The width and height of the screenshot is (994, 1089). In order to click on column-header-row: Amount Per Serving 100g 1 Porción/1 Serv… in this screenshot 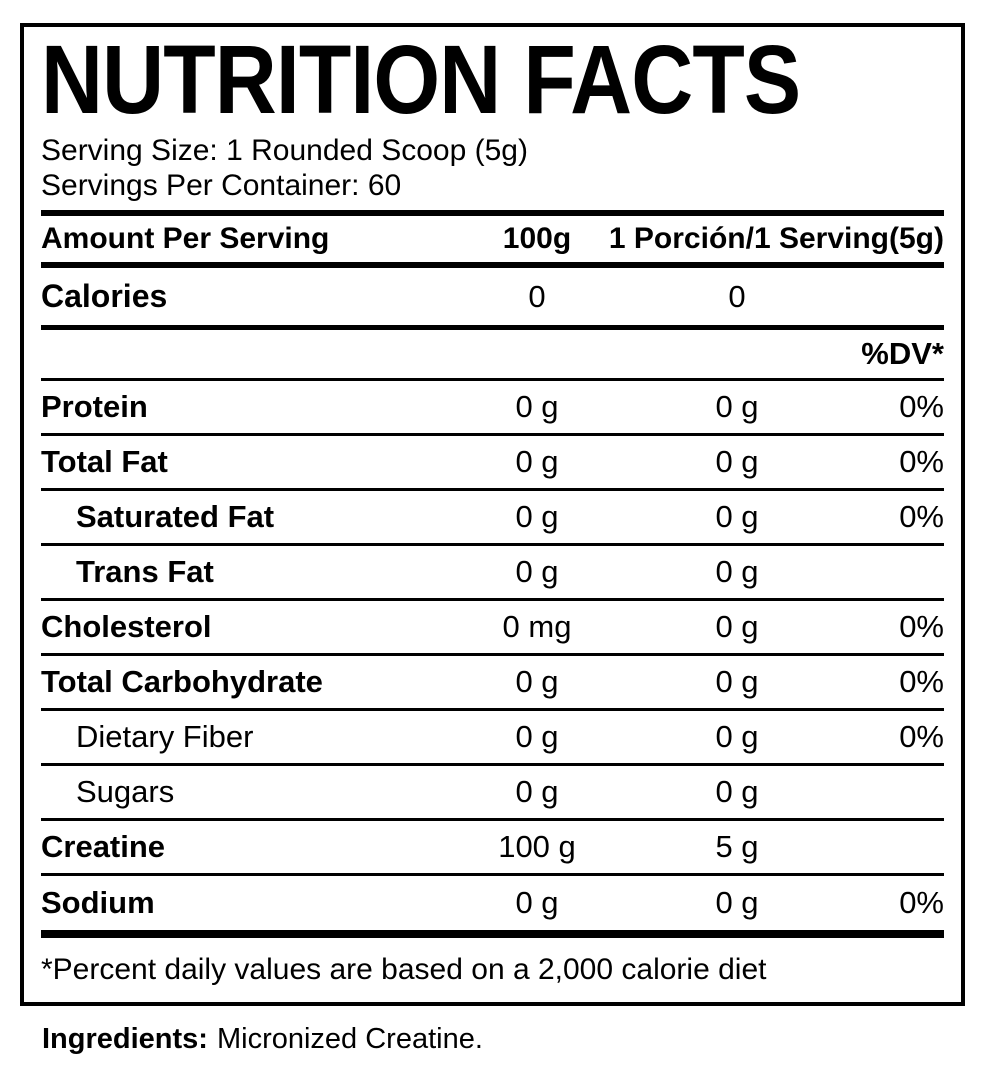, I will do `click(492, 242)`.